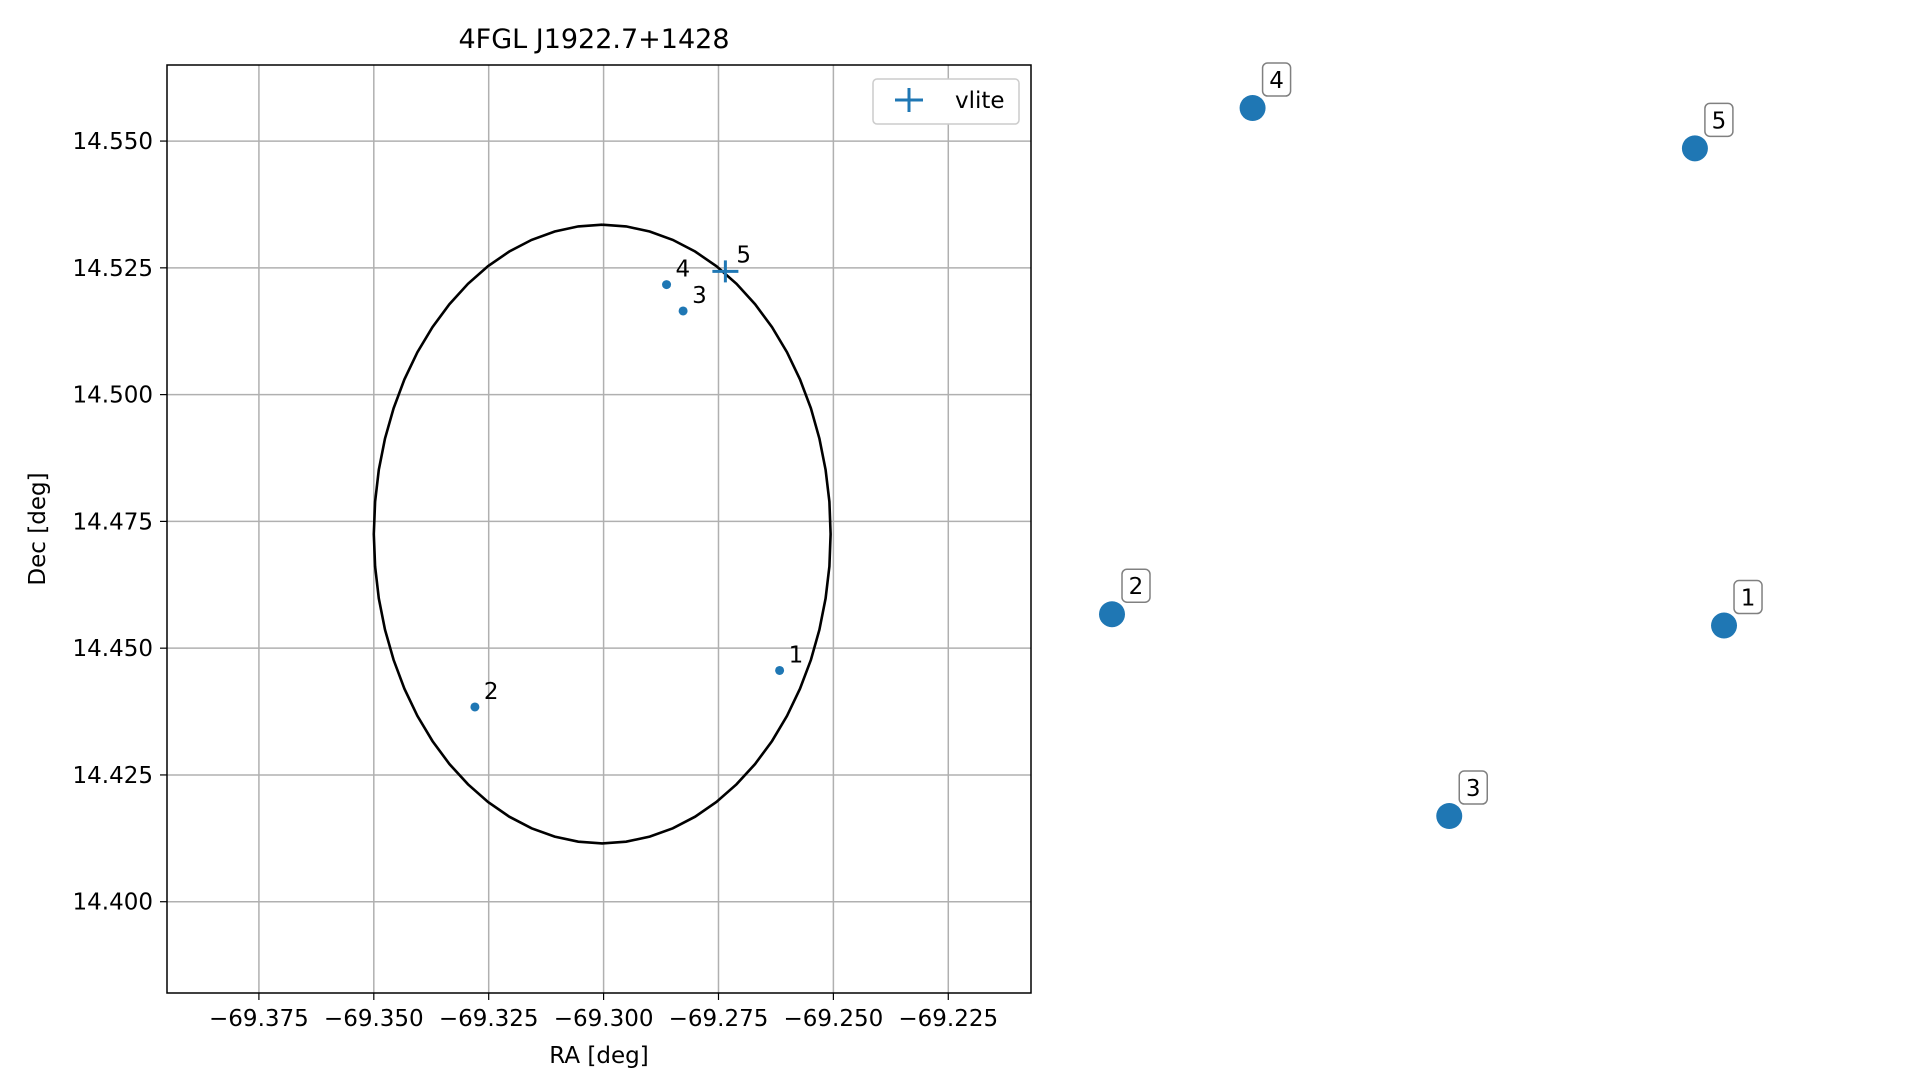 The image size is (1919, 1080). Describe the element at coordinates (491, 692) in the screenshot. I see `point-label-2: 2` at that location.